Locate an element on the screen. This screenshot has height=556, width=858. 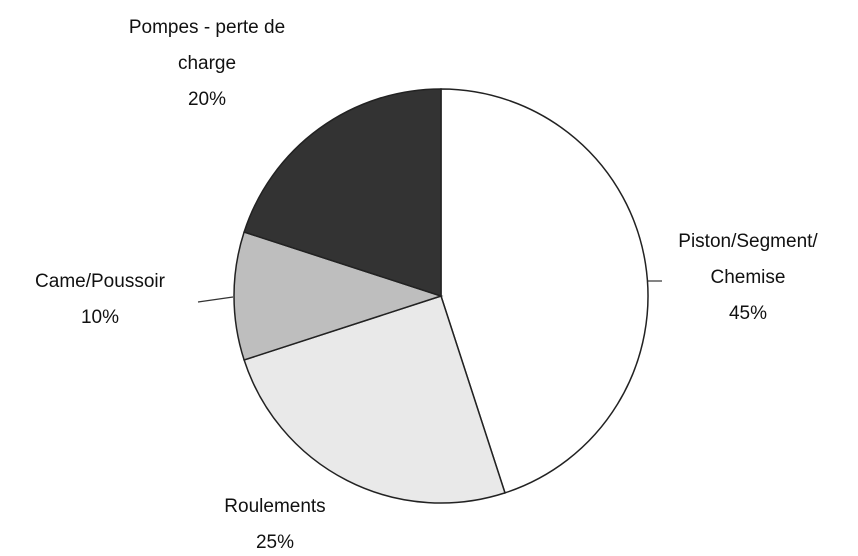
leader-line is located at coordinates (215, 299).